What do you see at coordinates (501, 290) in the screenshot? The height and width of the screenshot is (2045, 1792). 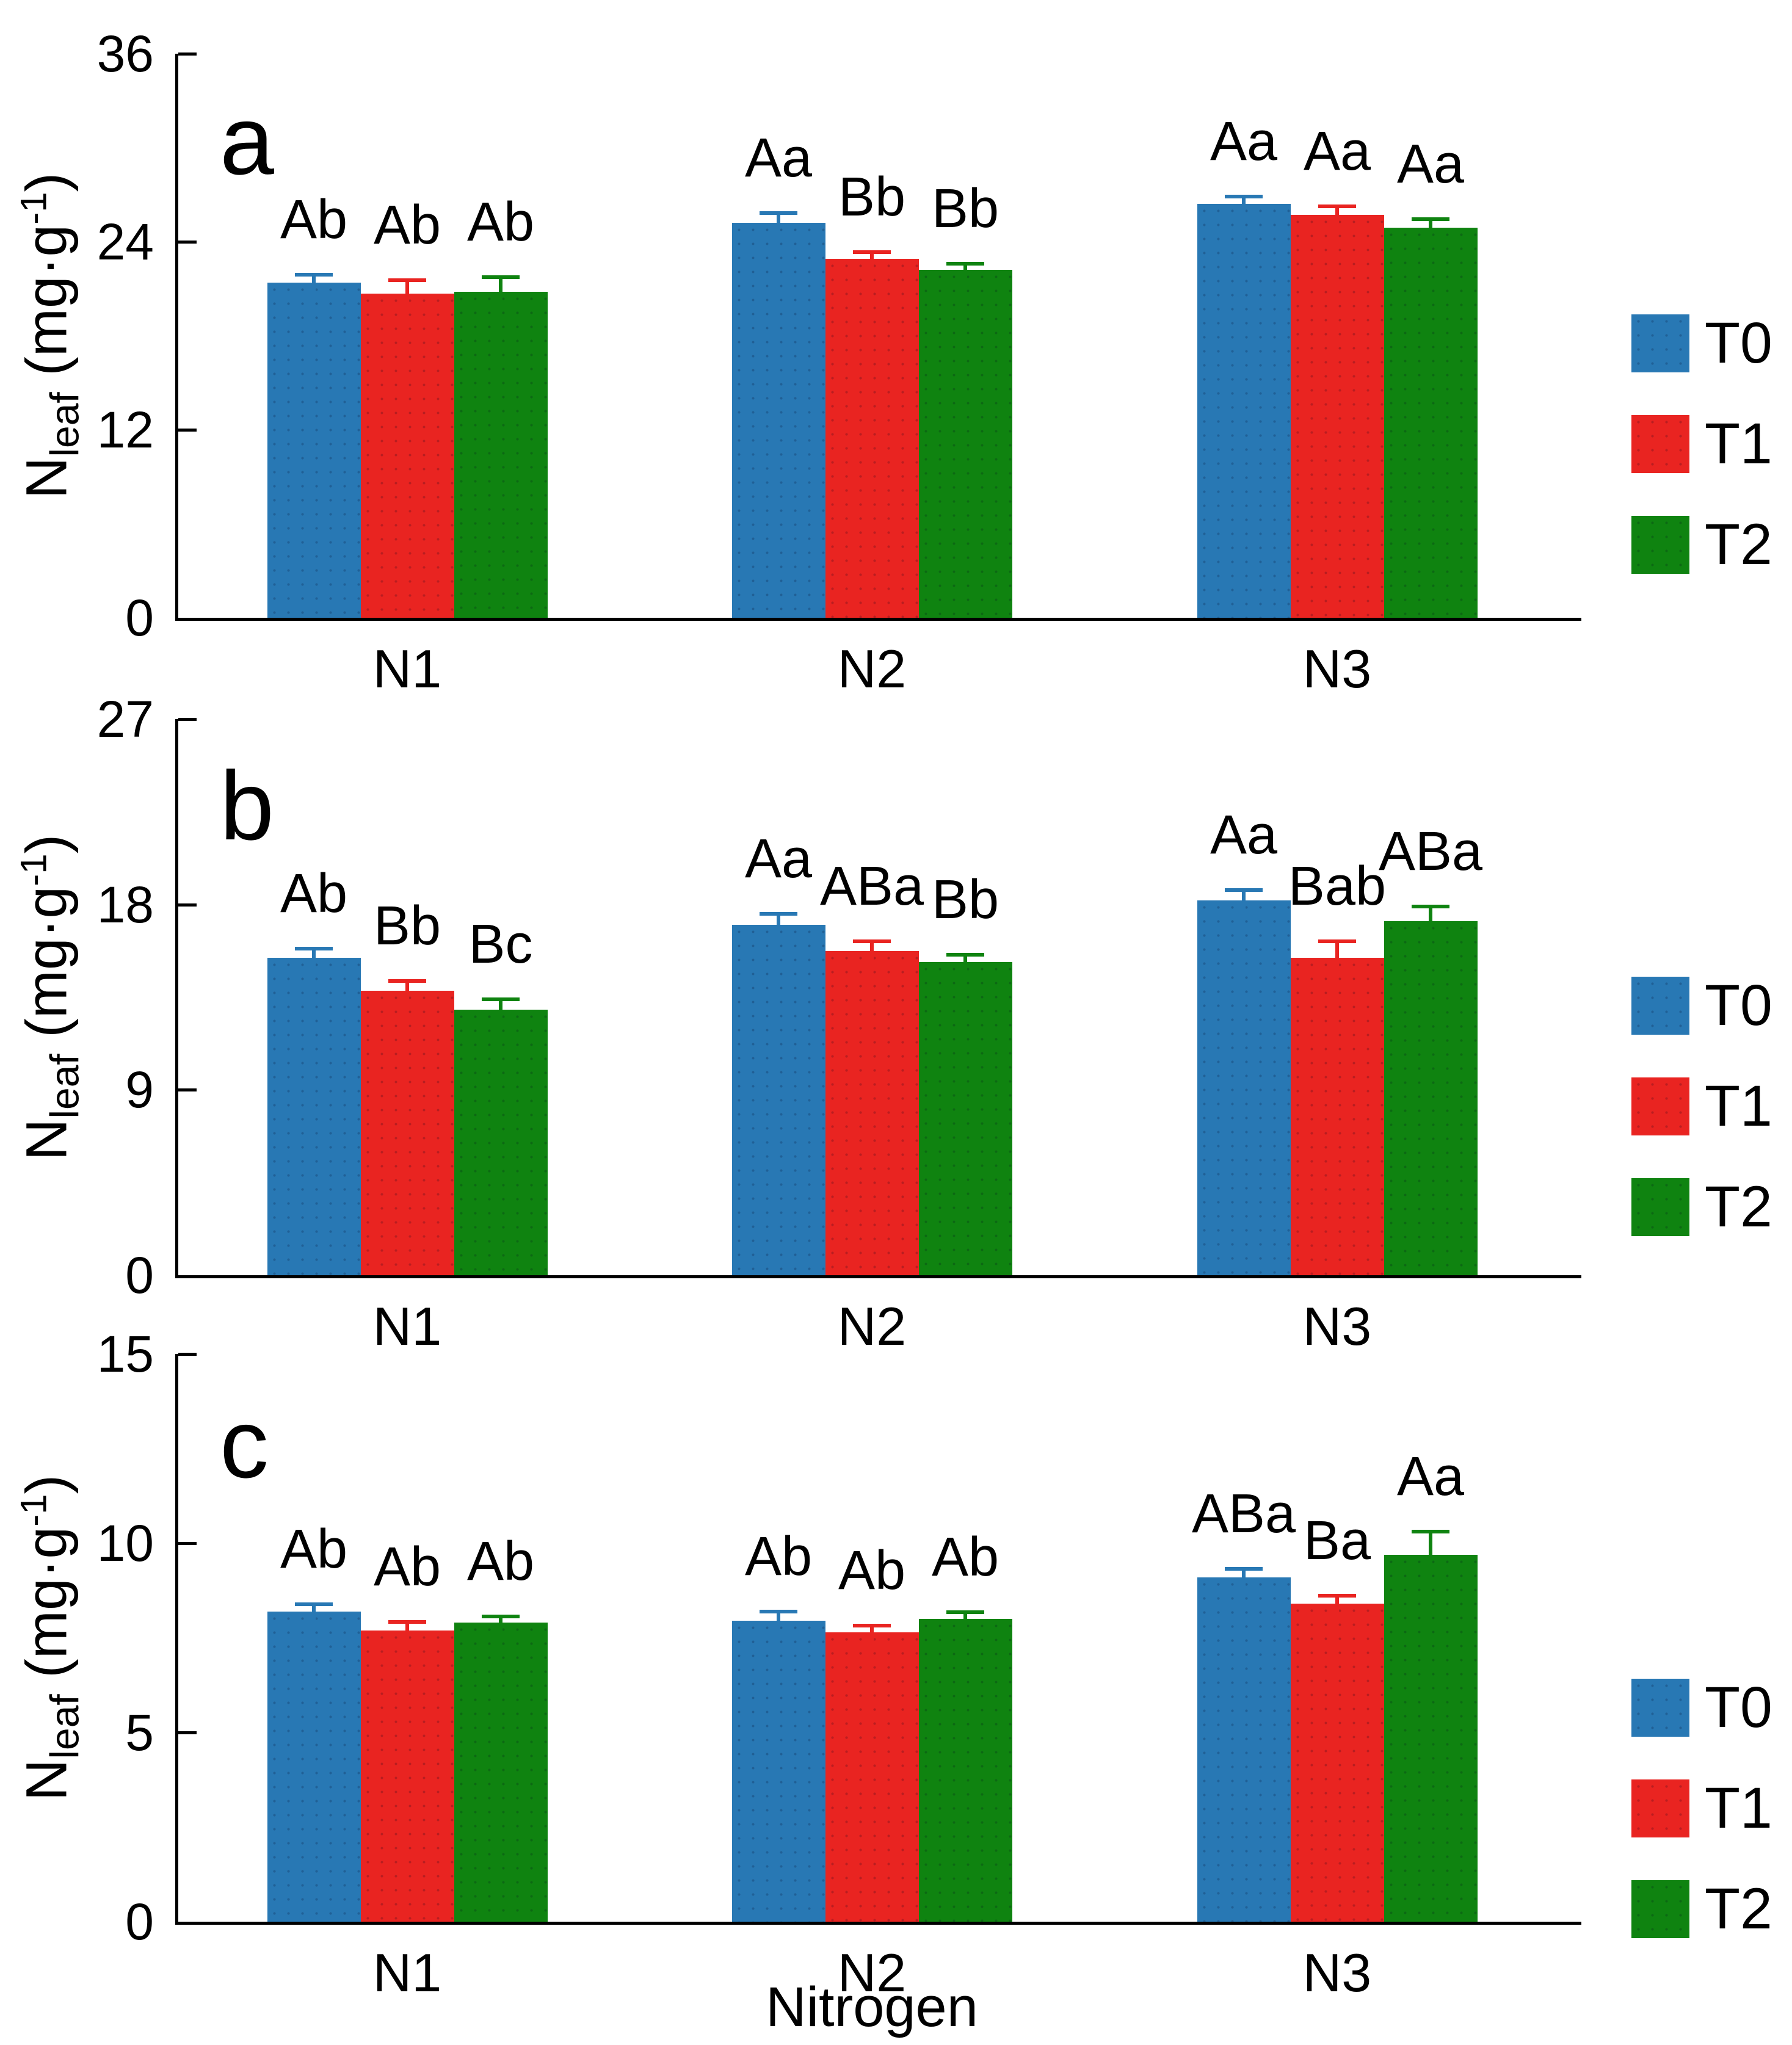 I see `error-bar-a-N1-T2` at bounding box center [501, 290].